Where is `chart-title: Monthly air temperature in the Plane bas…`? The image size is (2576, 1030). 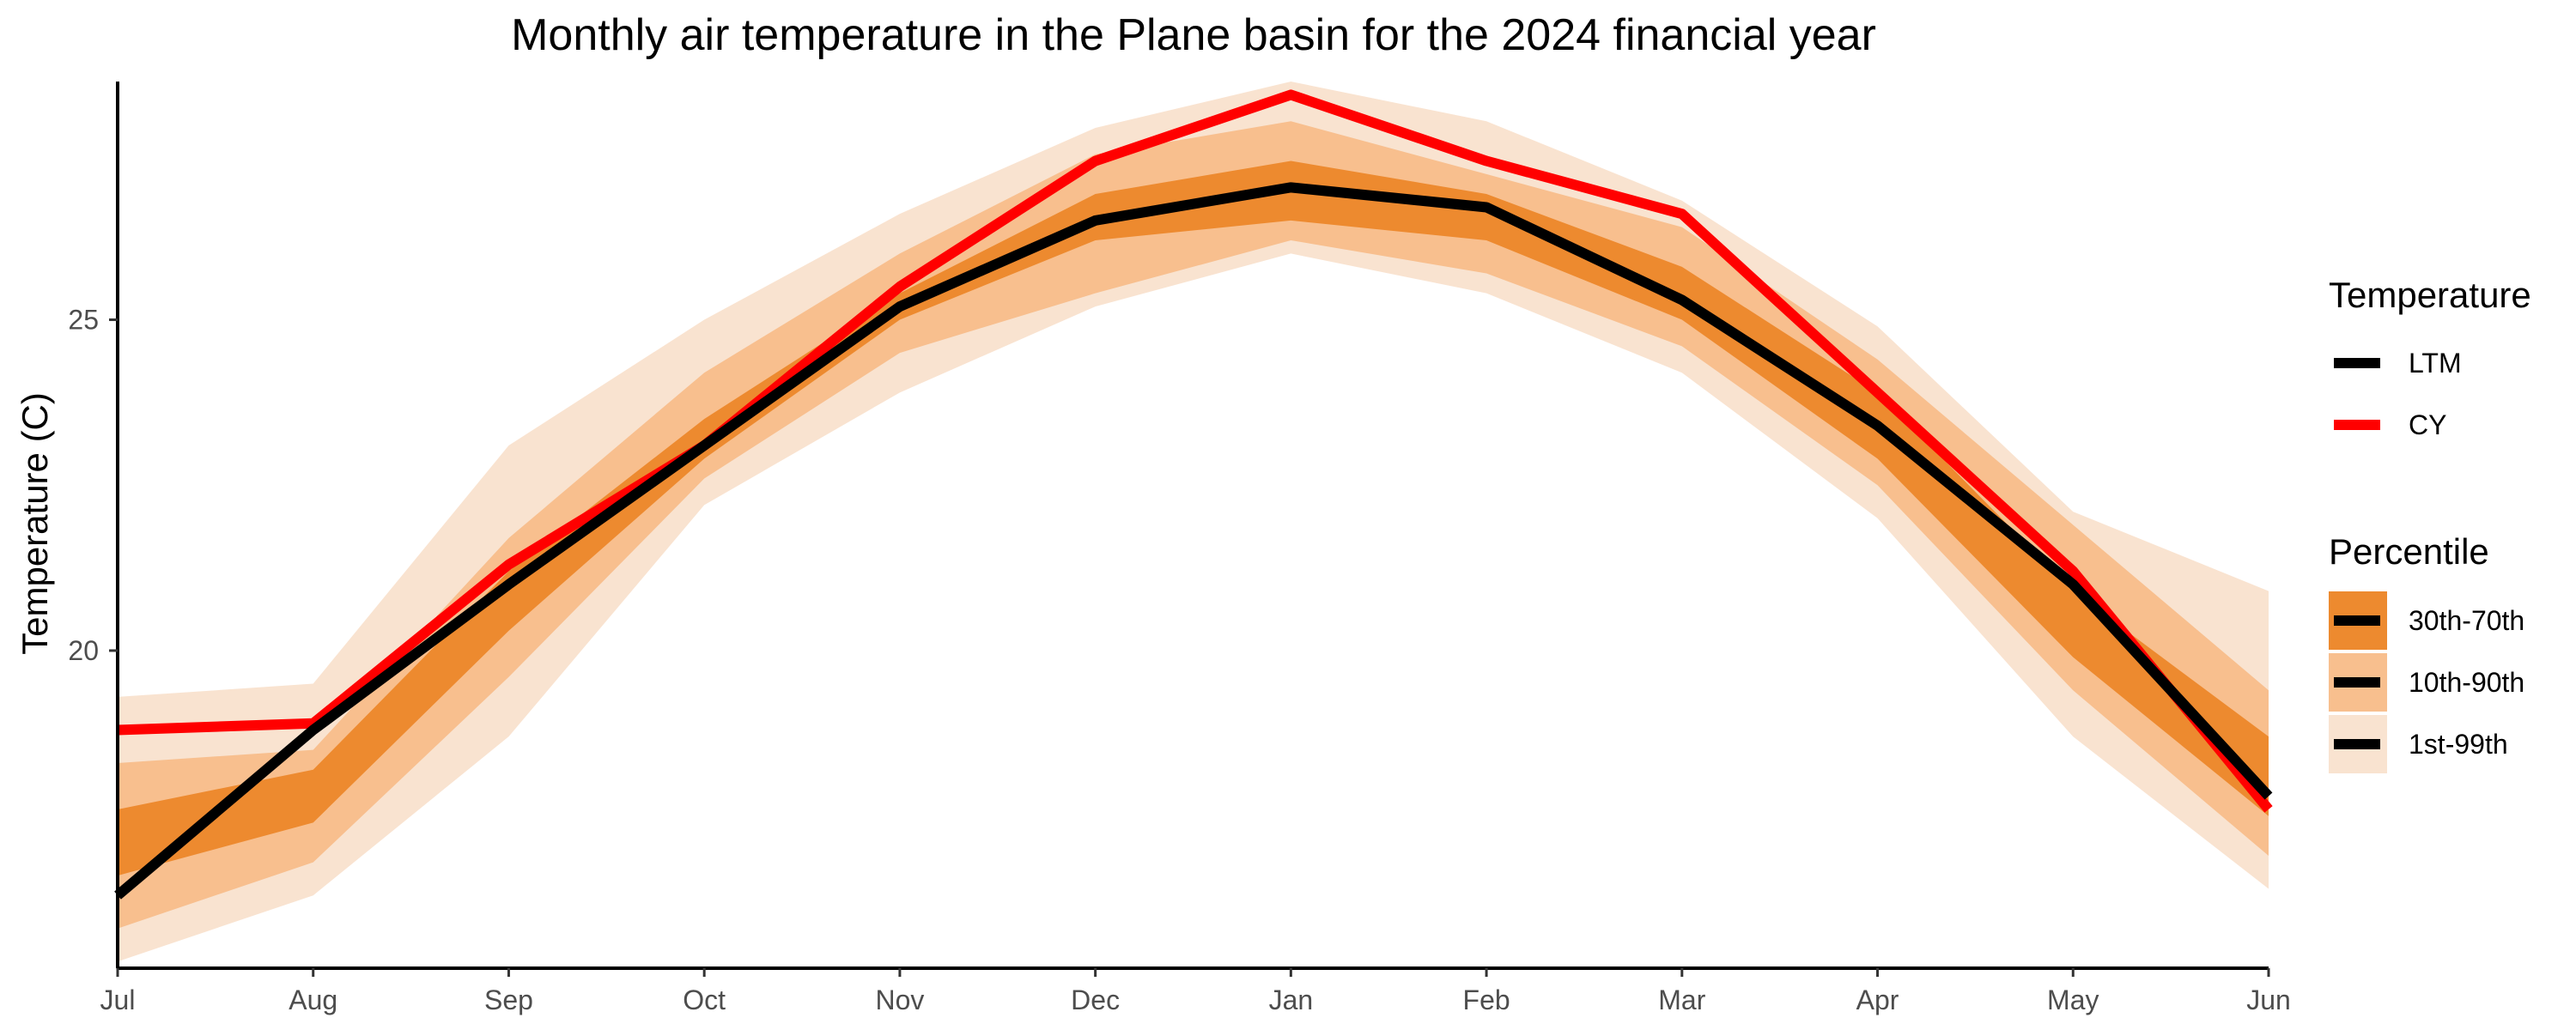
chart-title: Monthly air temperature in the Plane bas… is located at coordinates (1193, 35).